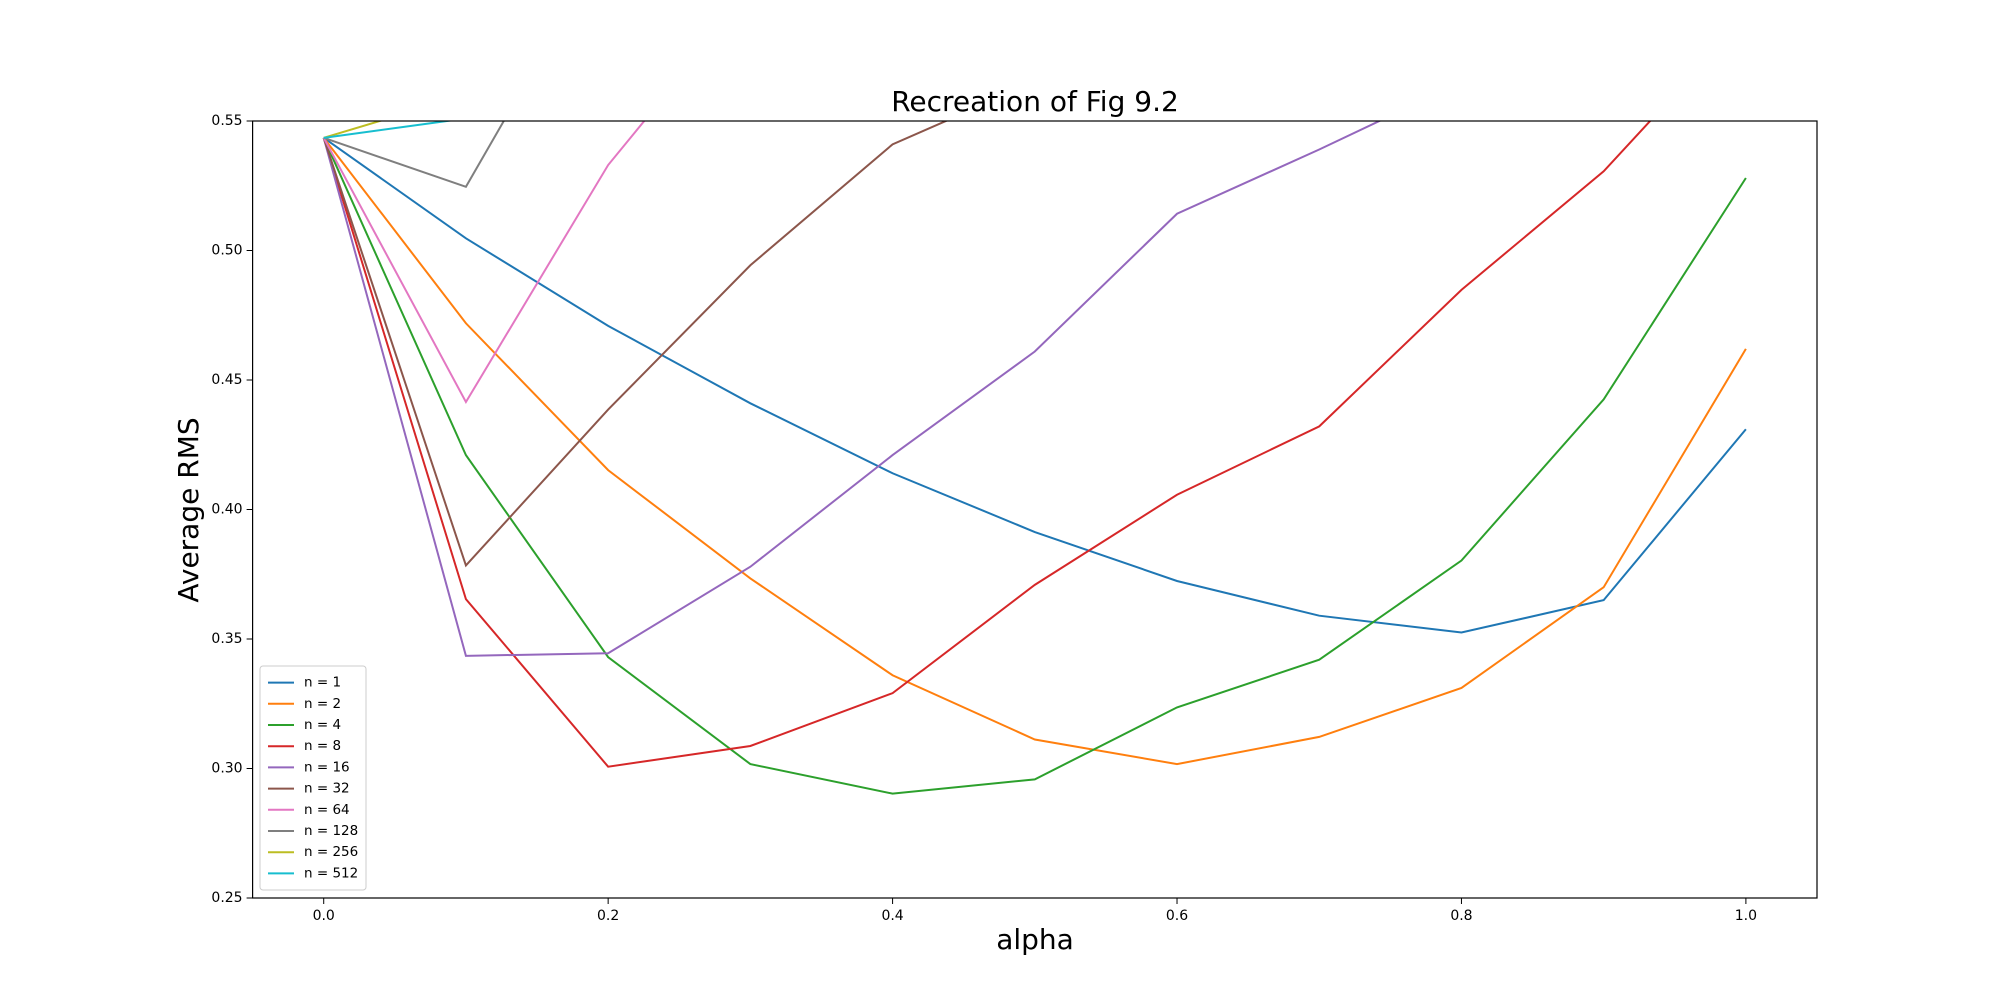 This screenshot has height=1000, width=2000. I want to click on legend-label: n = 1, so click(322, 683).